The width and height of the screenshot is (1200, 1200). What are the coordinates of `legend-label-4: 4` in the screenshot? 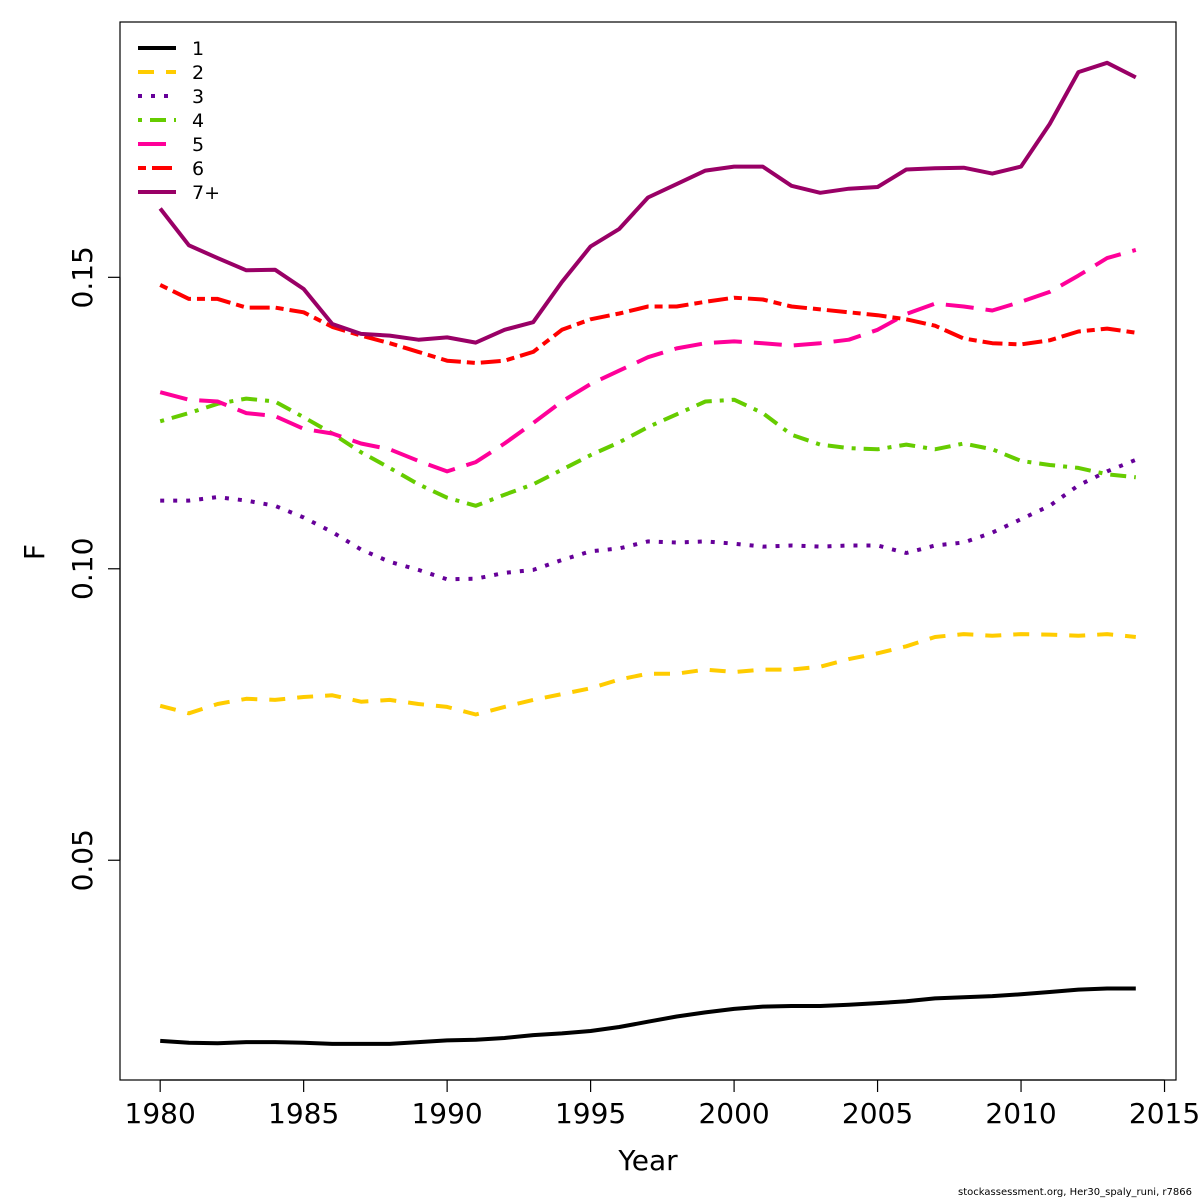 It's located at (198, 121).